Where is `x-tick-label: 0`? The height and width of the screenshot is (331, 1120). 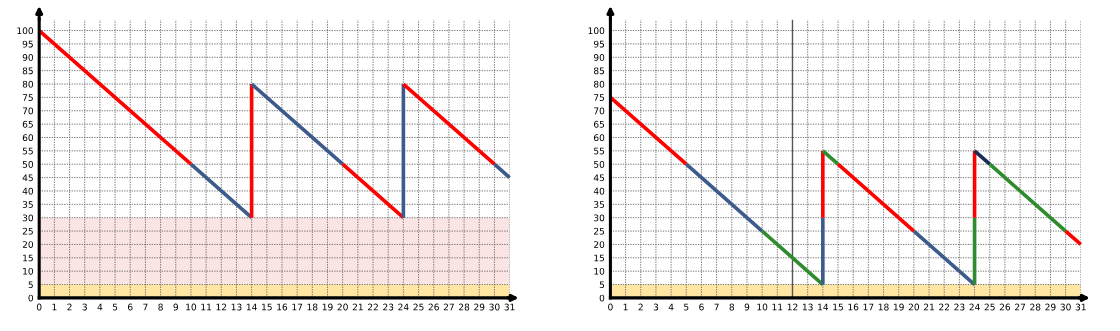
x-tick-label: 0 is located at coordinates (39, 307).